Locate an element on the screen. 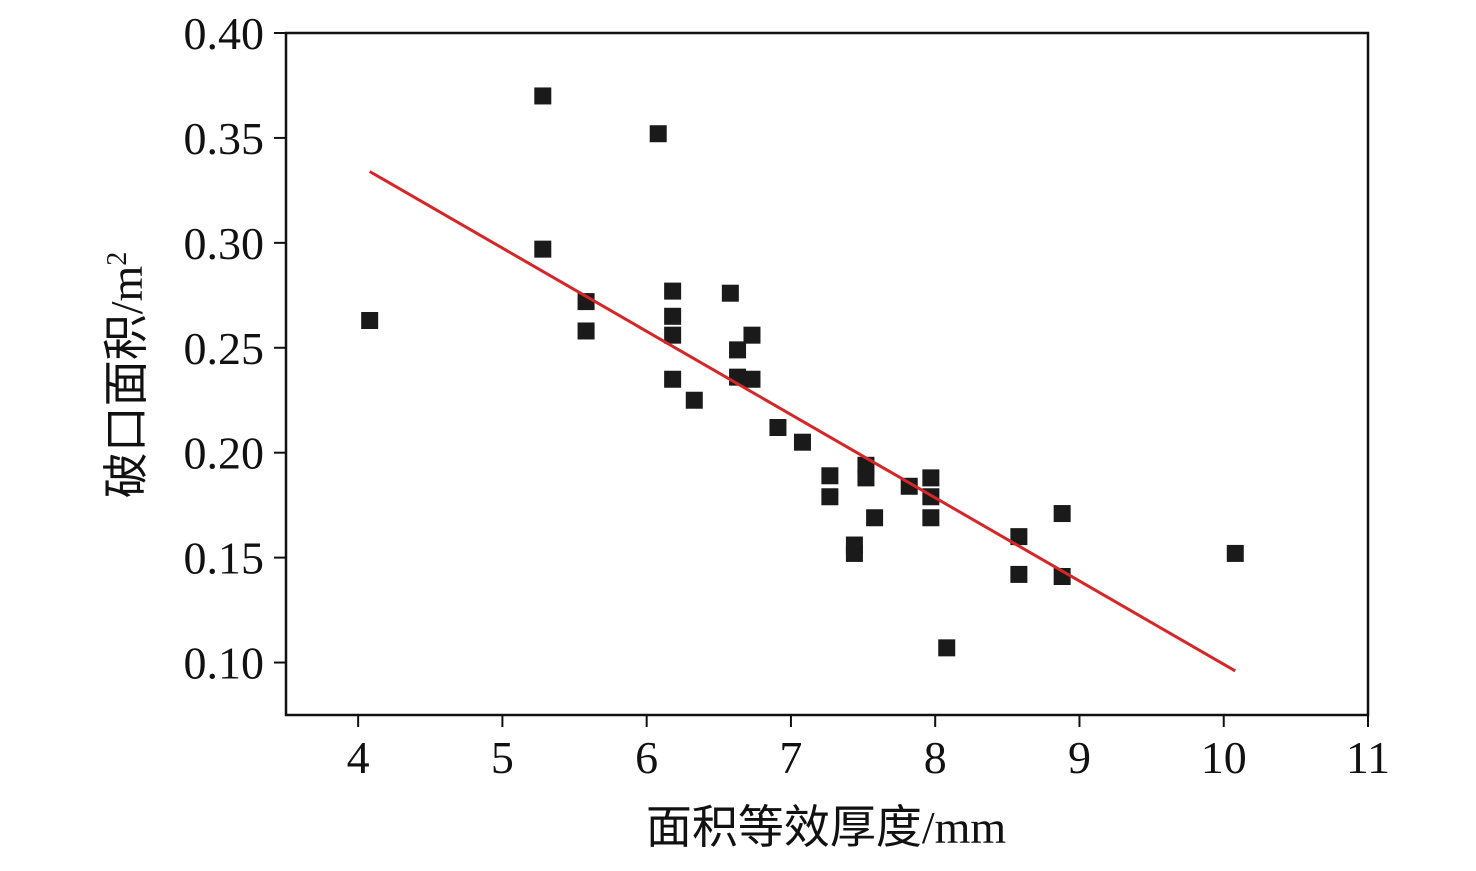 Image resolution: width=1476 pixels, height=871 pixels. y-tick-label: 0.40 is located at coordinates (224, 33).